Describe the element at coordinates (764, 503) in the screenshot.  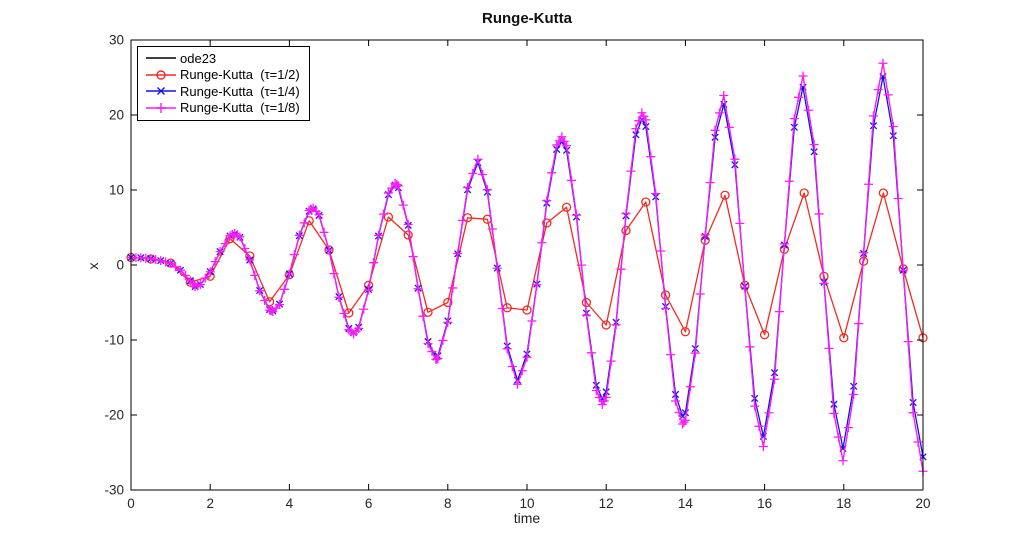
I see `svg-text: 16` at that location.